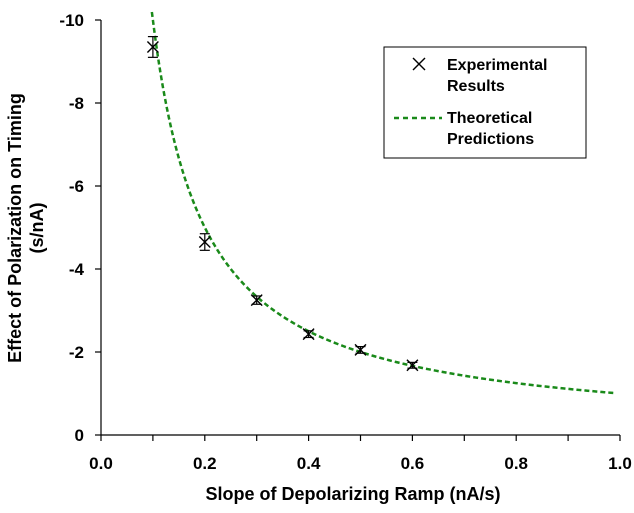  What do you see at coordinates (309, 463) in the screenshot?
I see `x-tick-label: 0.4` at bounding box center [309, 463].